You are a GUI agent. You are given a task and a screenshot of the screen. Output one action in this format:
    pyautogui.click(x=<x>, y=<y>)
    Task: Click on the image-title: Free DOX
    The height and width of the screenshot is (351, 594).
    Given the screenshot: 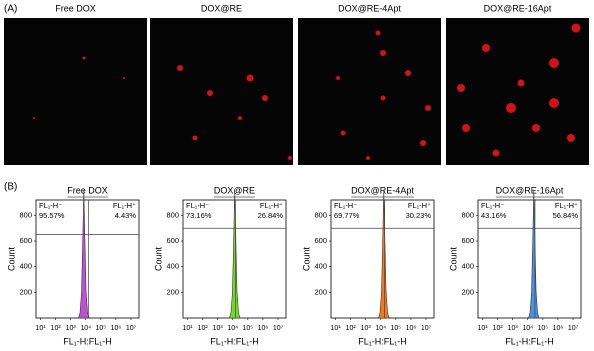 What is the action you would take?
    pyautogui.click(x=75, y=8)
    